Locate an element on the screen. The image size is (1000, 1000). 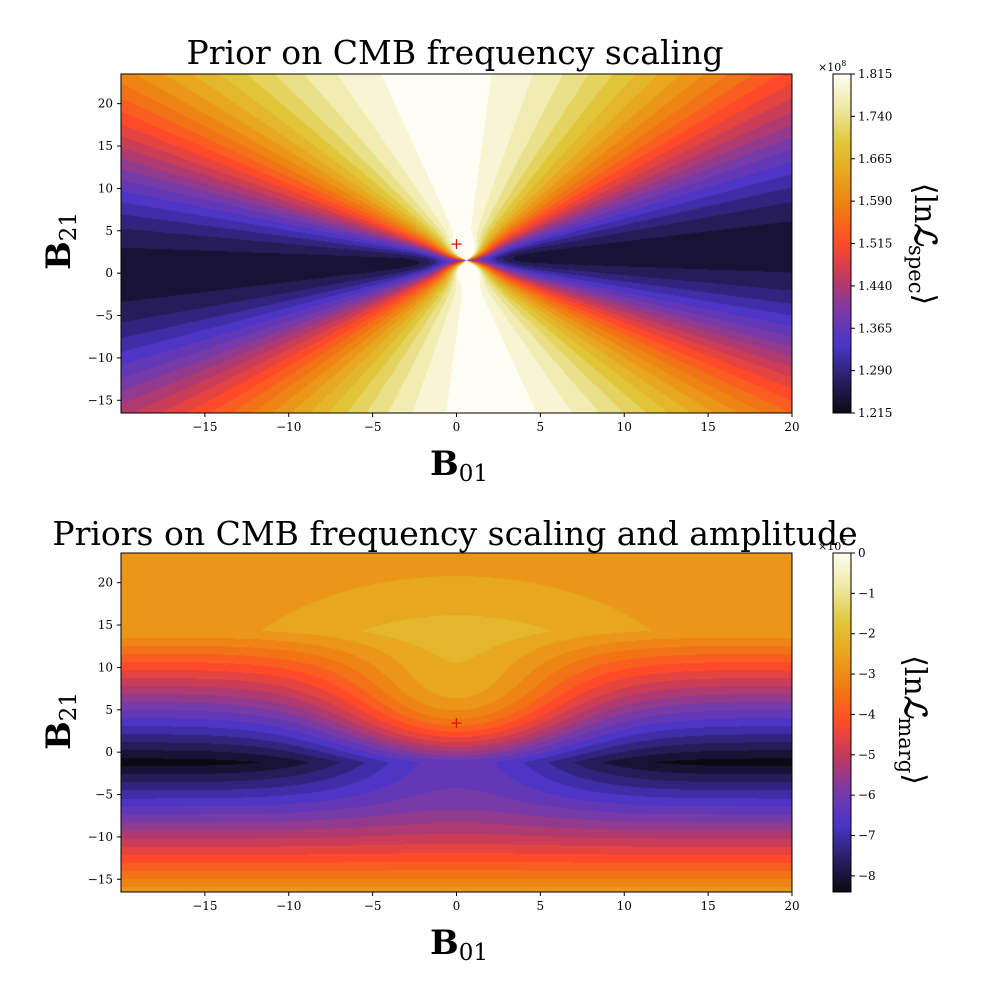
colorbar-tick-label: 1.215 is located at coordinates (875, 413).